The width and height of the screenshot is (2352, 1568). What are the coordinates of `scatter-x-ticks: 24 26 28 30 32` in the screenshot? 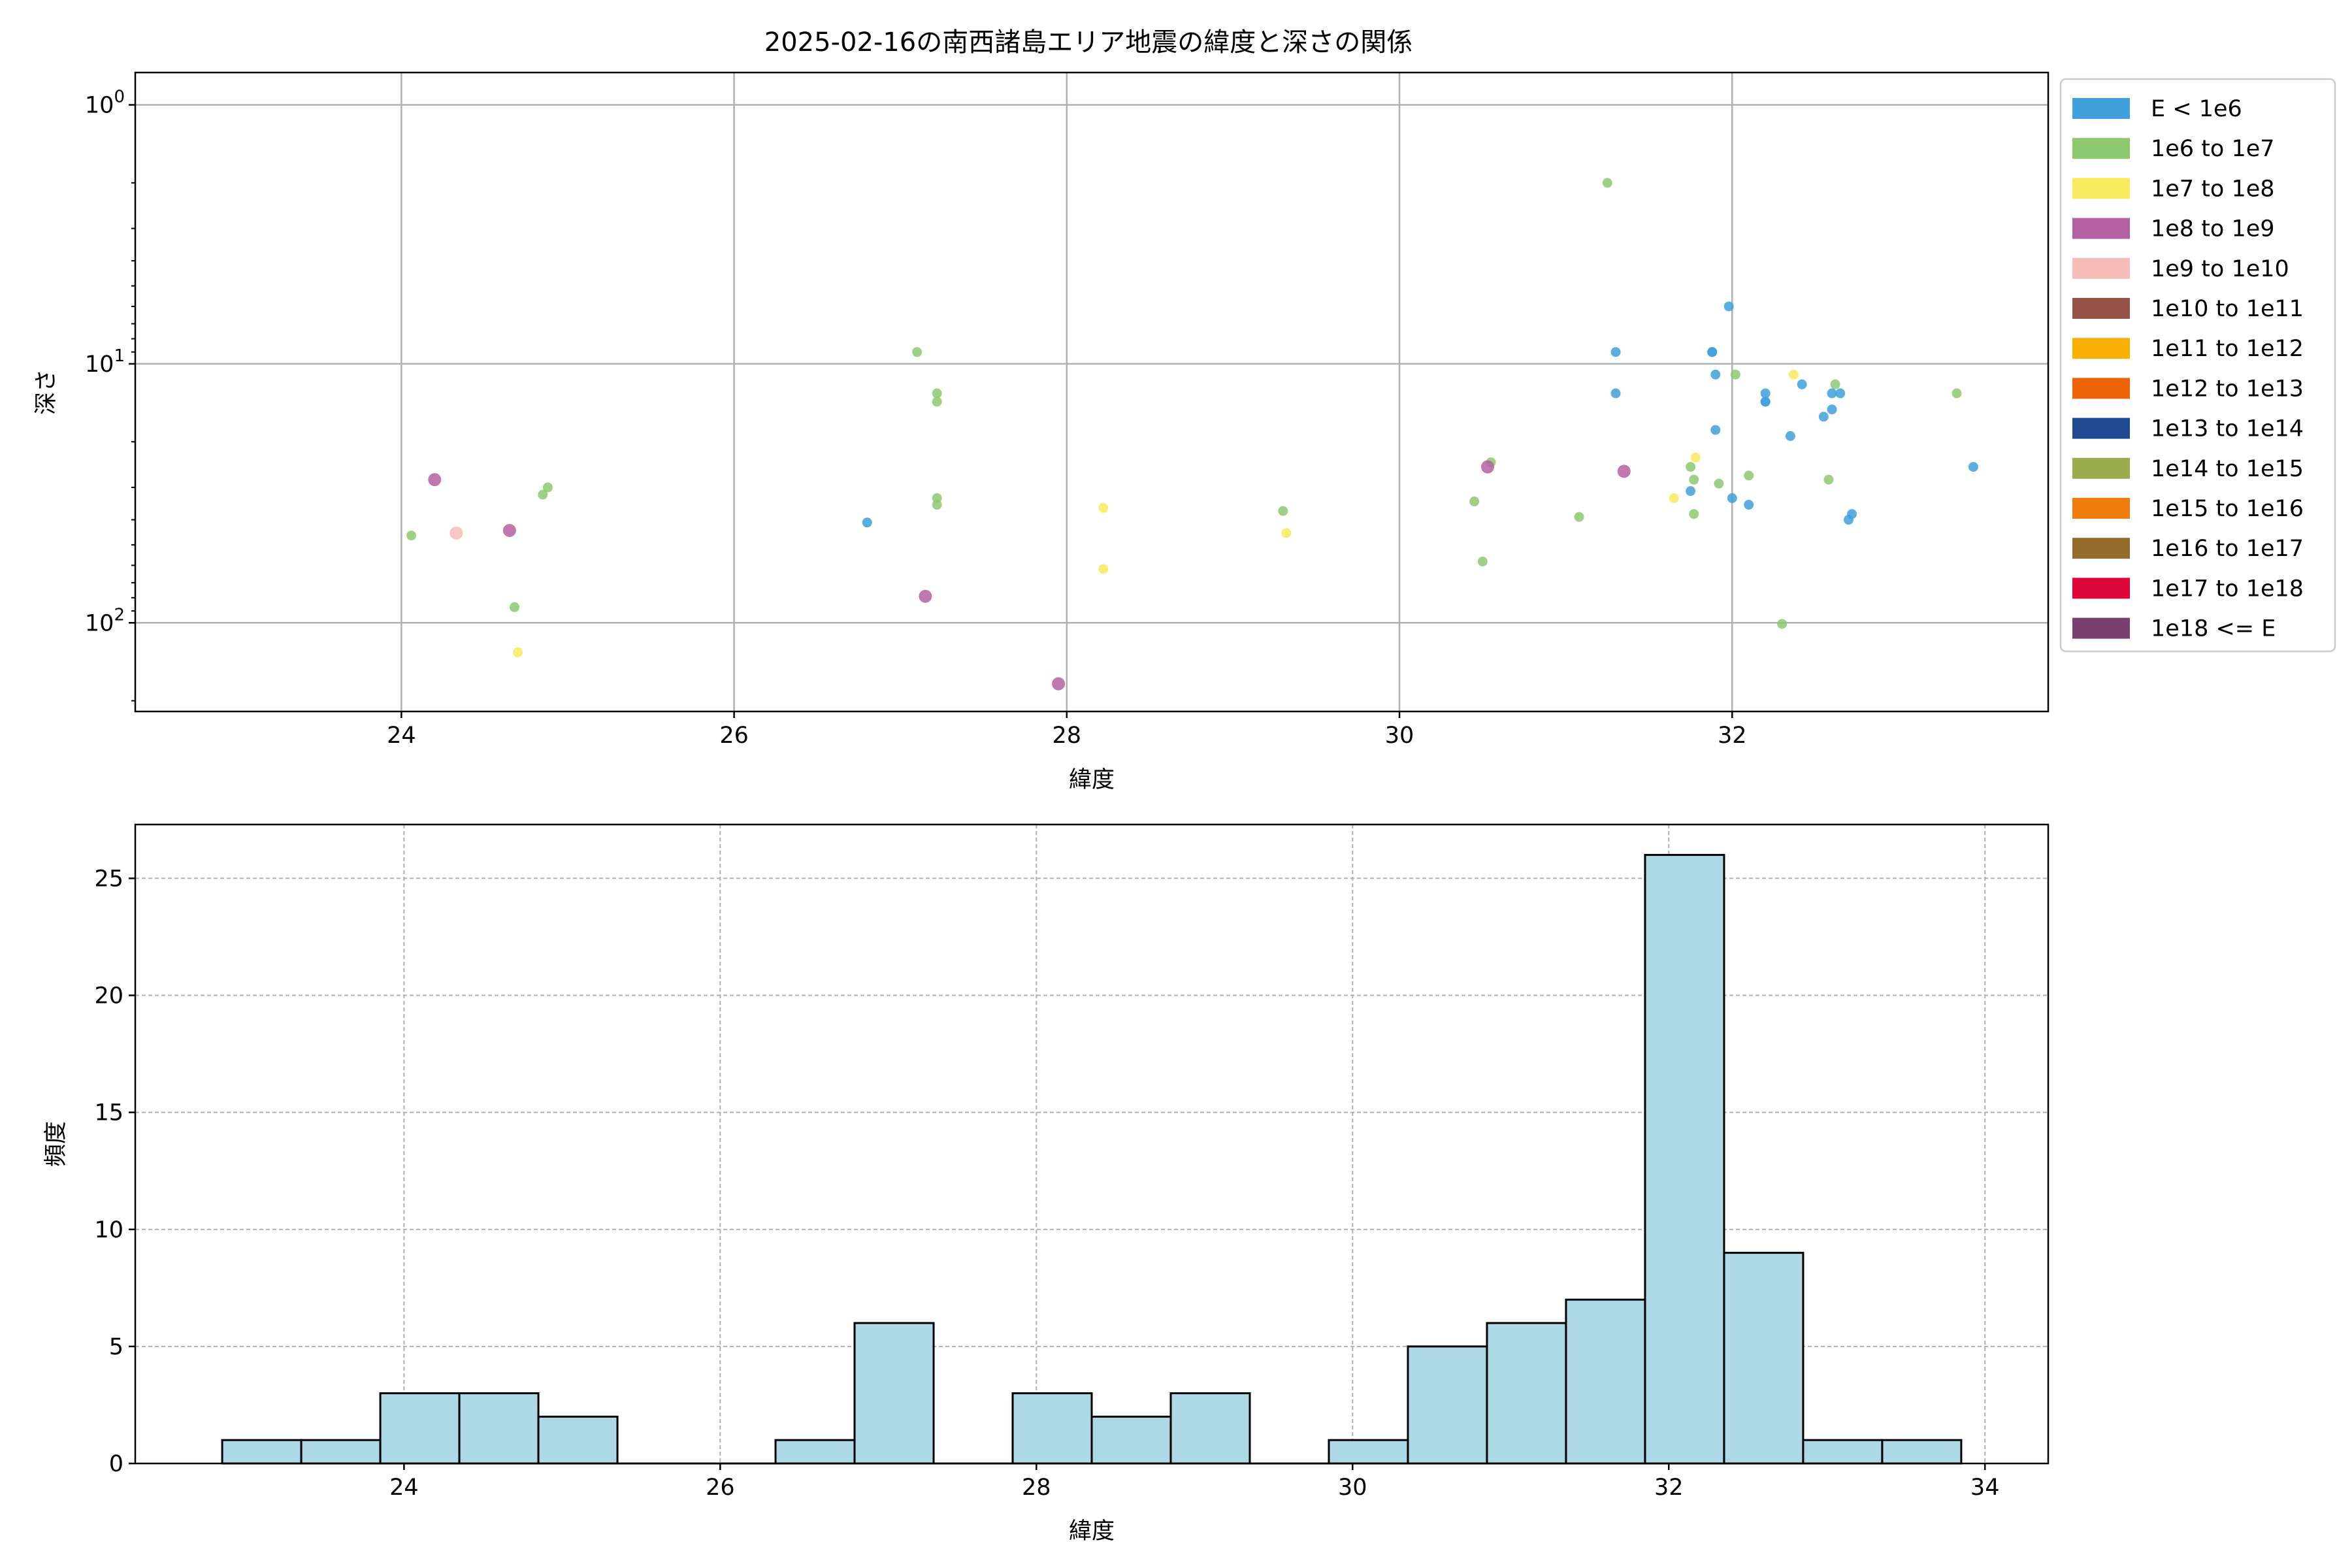 It's located at (1067, 730).